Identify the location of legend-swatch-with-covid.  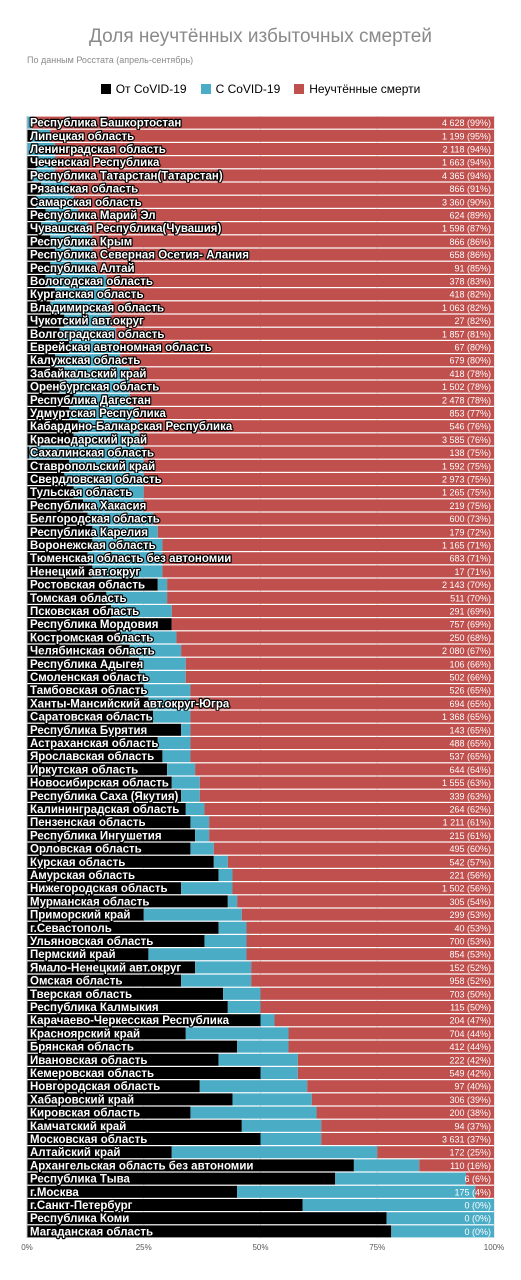
(205, 89).